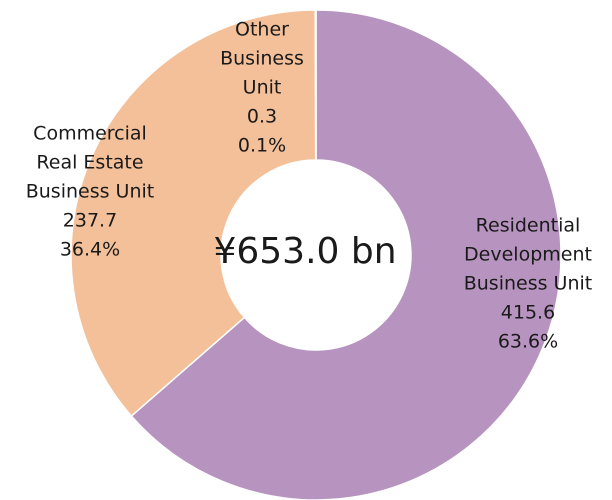  I want to click on category-label: Residential, so click(528, 226).